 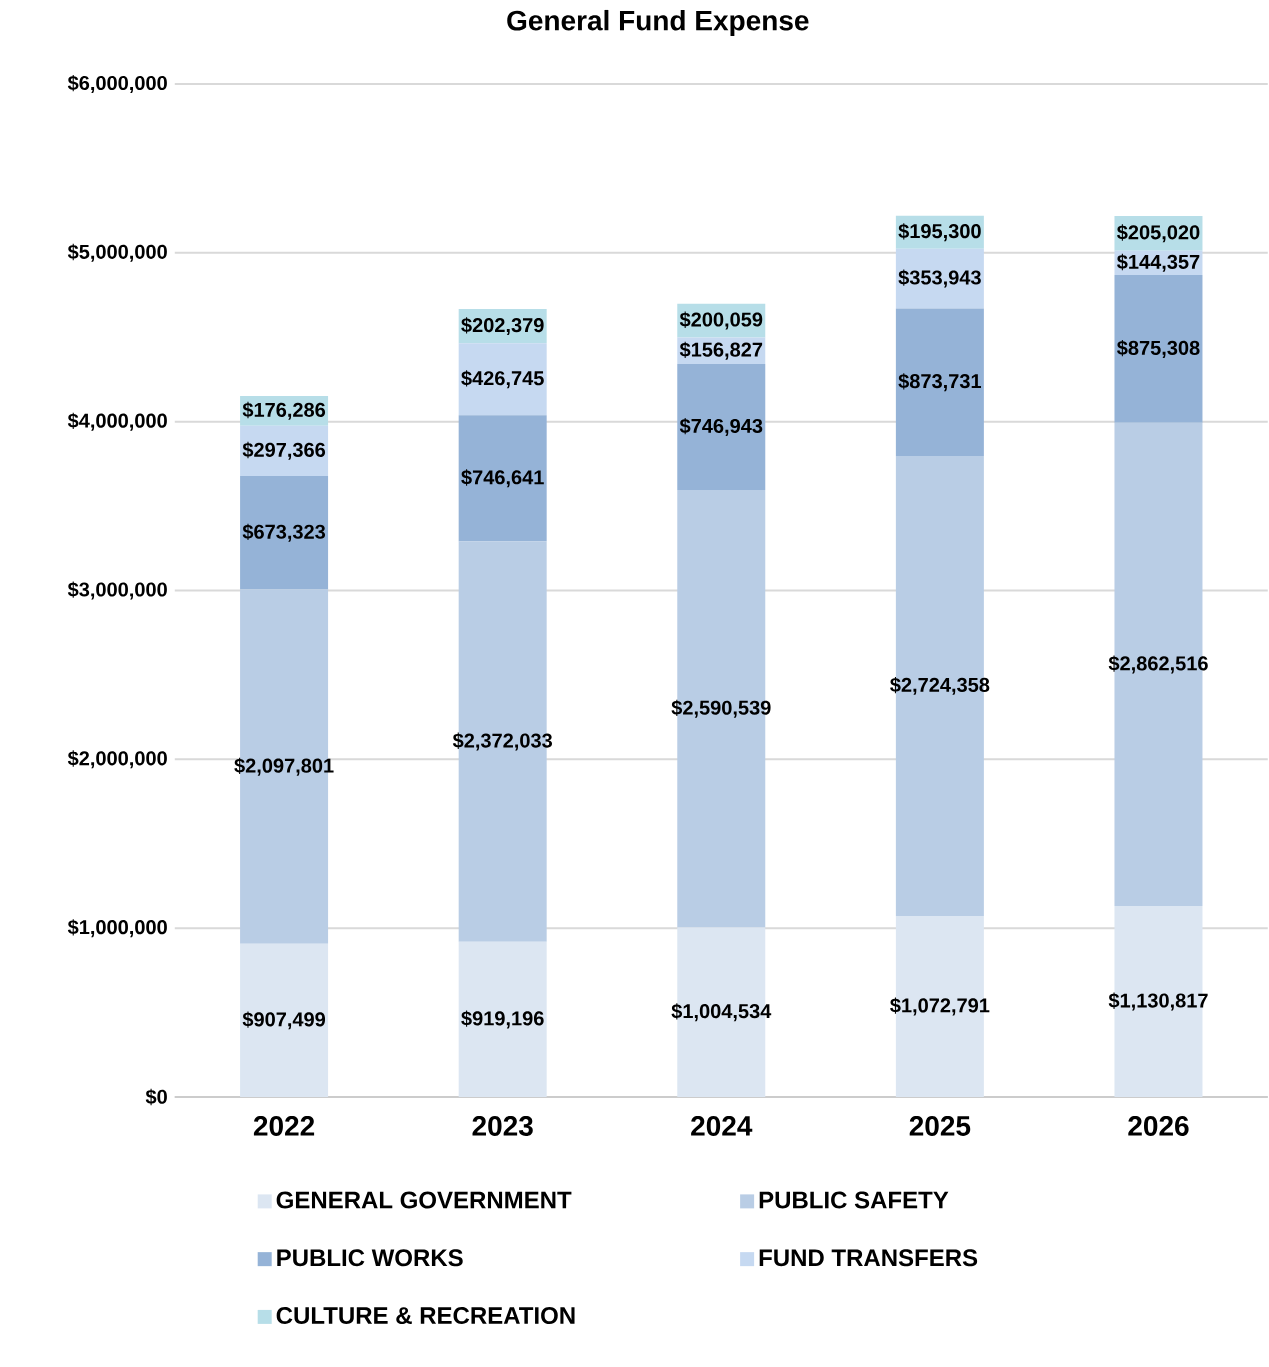 What do you see at coordinates (1158, 1001) in the screenshot?
I see `data-label: $1,130,817` at bounding box center [1158, 1001].